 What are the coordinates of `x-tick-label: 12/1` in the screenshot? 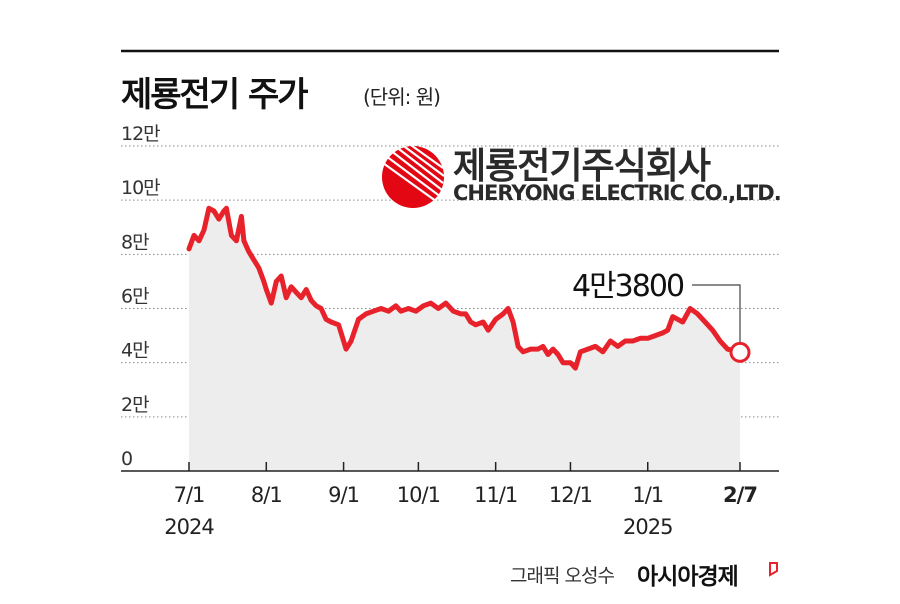 It's located at (570, 495).